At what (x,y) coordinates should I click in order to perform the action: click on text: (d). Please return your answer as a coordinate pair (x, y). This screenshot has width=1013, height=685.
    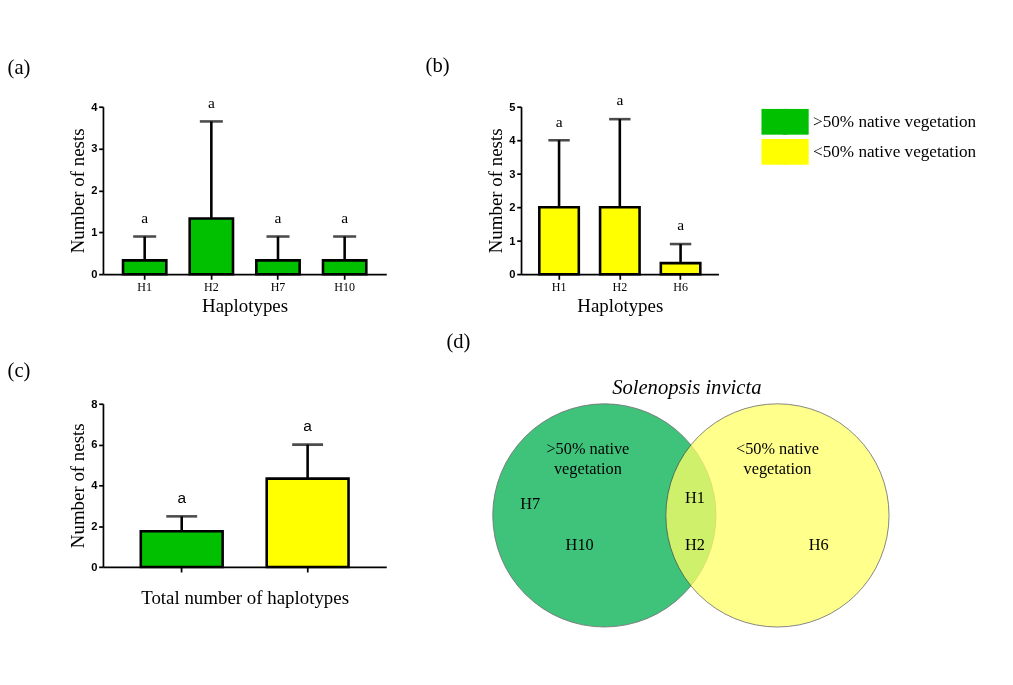
    Looking at the image, I should click on (458, 342).